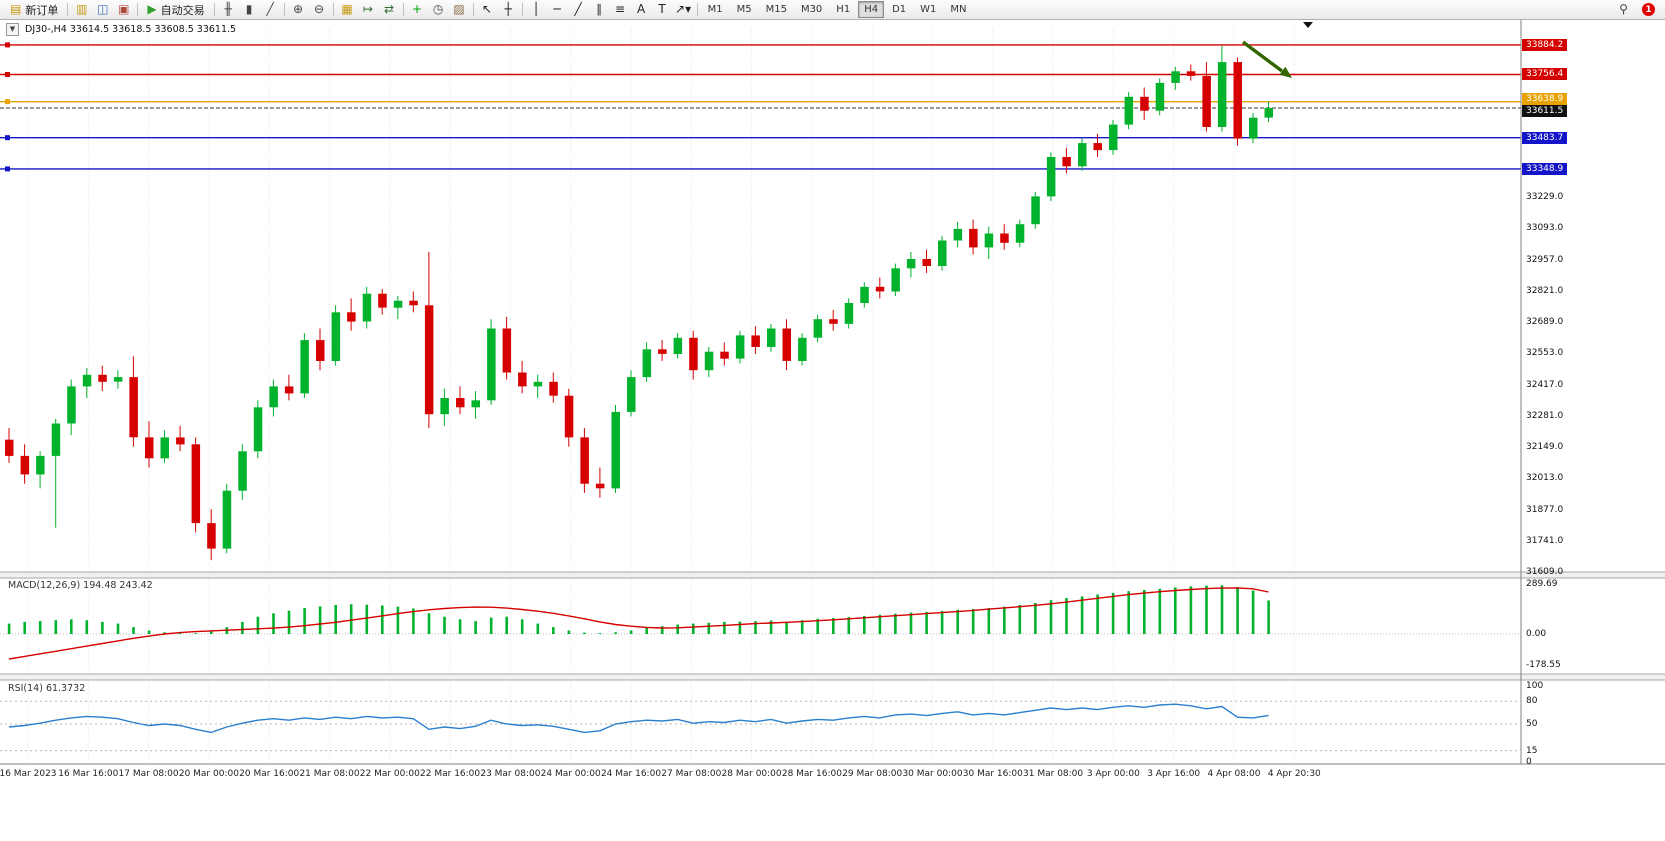 The image size is (1665, 841). I want to click on timeframe-h1: H1, so click(843, 9).